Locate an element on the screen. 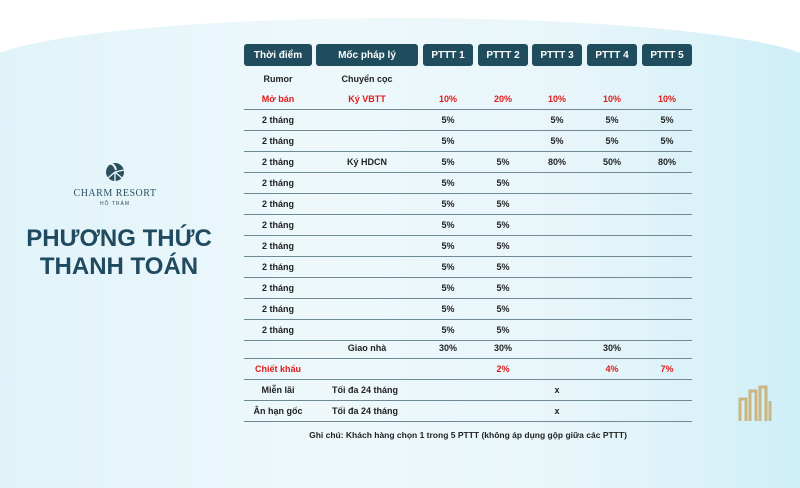 Image resolution: width=800 pixels, height=488 pixels. watermark-logo is located at coordinates (756, 405).